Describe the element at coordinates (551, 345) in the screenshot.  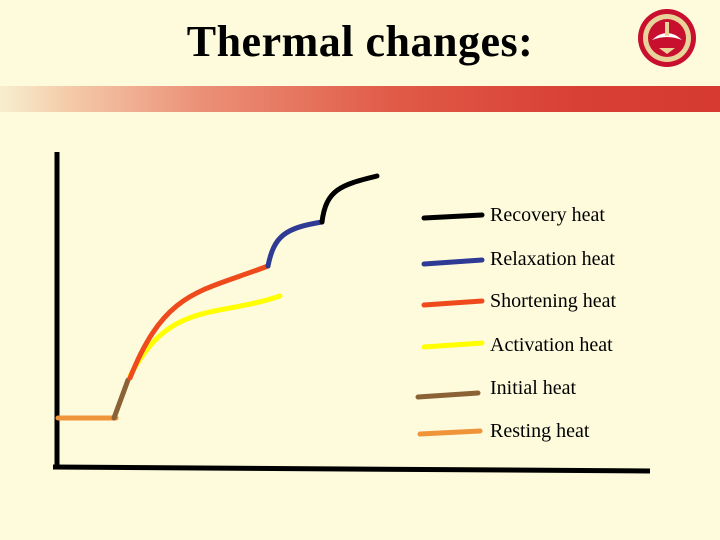
I see `legend-label-activation: Activation heat` at that location.